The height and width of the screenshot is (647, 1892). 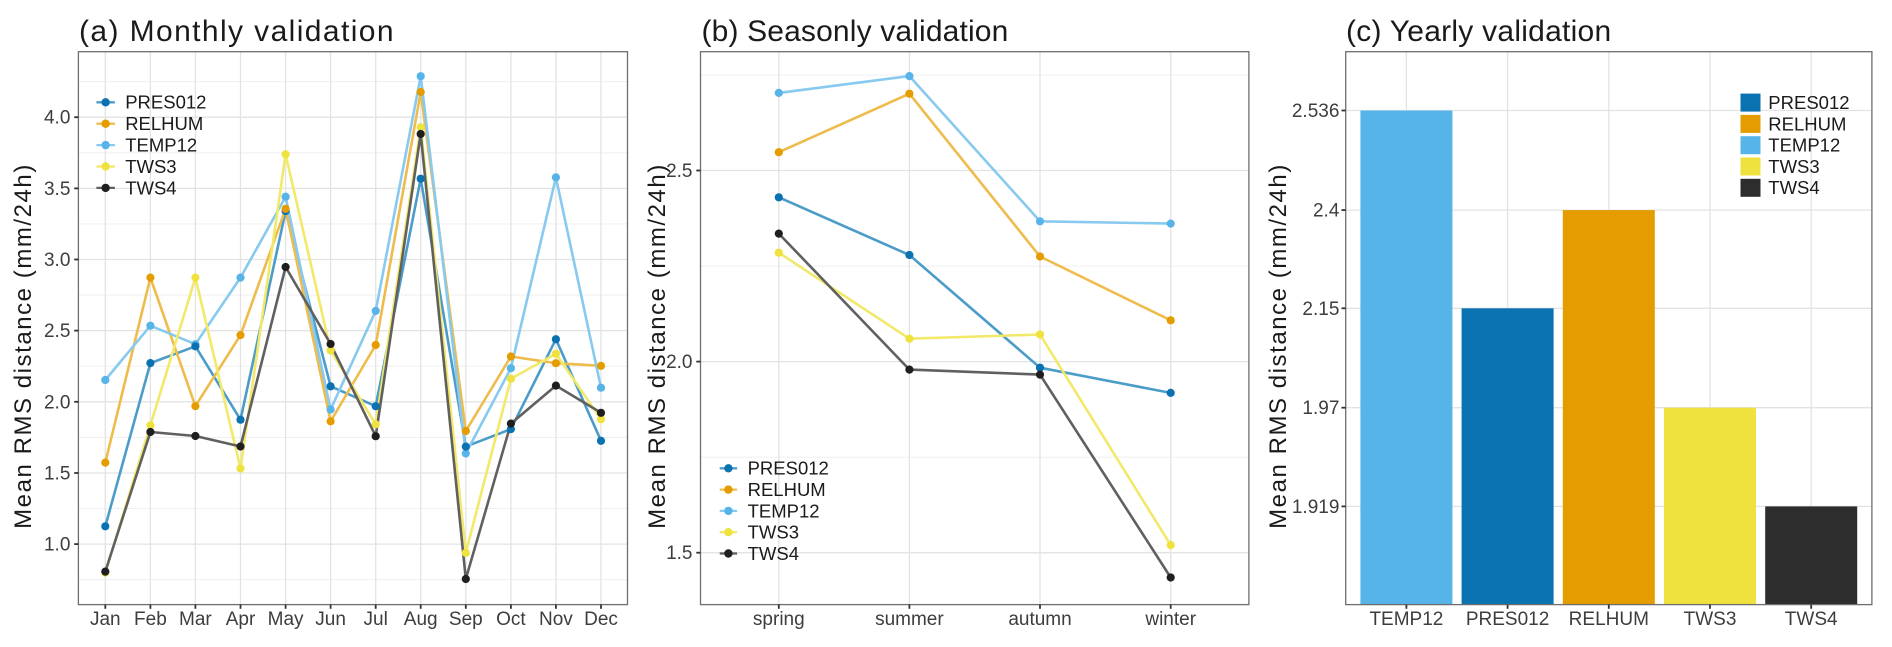 What do you see at coordinates (195, 619) in the screenshot?
I see `svg-text: Mar` at bounding box center [195, 619].